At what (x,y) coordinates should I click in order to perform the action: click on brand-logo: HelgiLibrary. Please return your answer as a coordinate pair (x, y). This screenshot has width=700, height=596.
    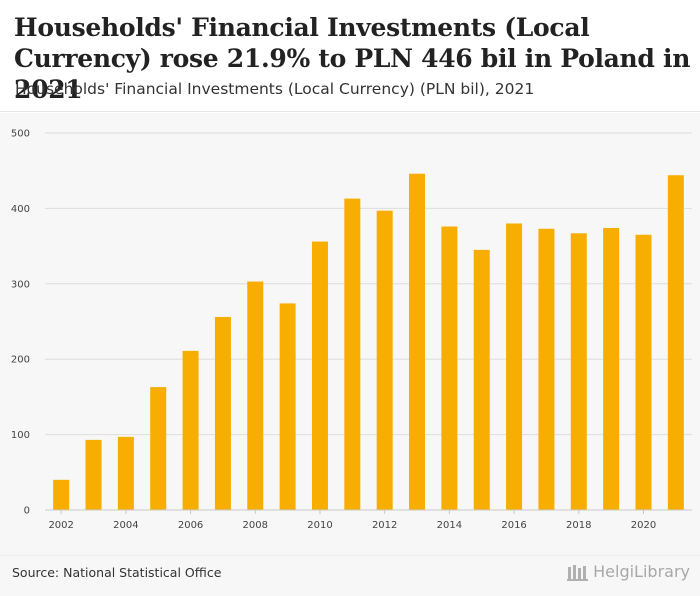
    Looking at the image, I should click on (628, 571).